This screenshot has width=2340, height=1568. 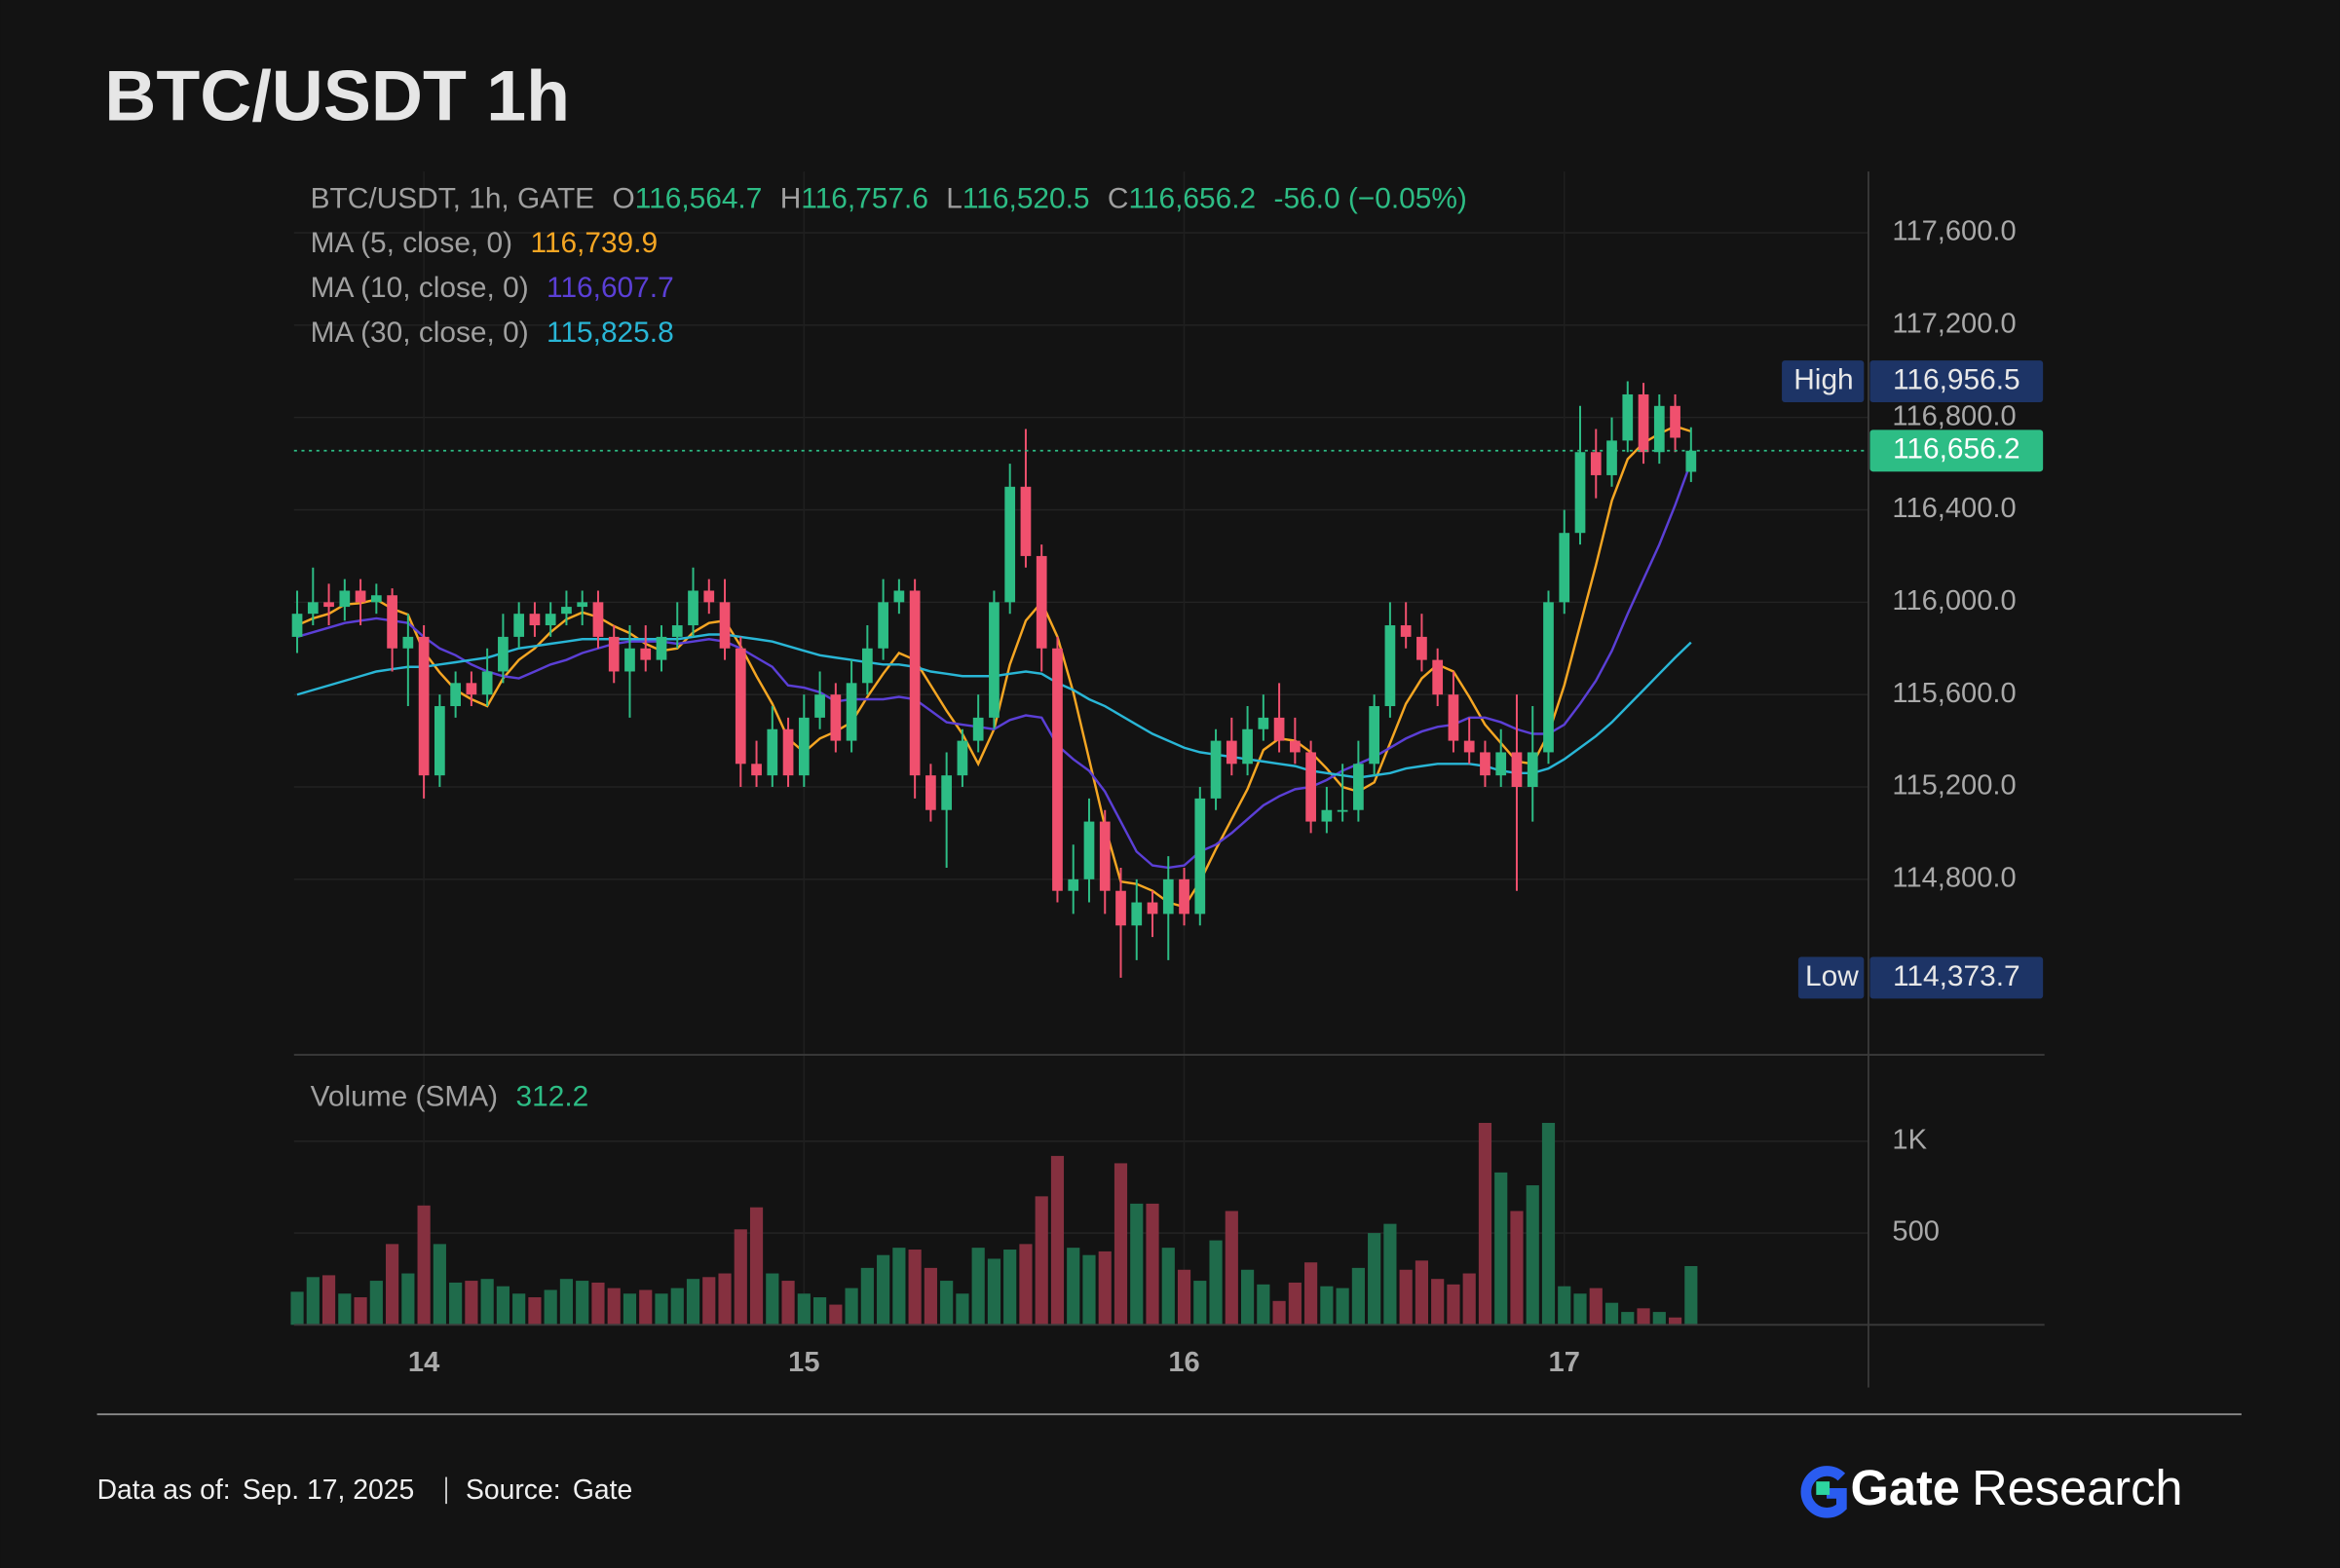 What do you see at coordinates (1954, 786) in the screenshot?
I see `y-tick-label: 115,200.0` at bounding box center [1954, 786].